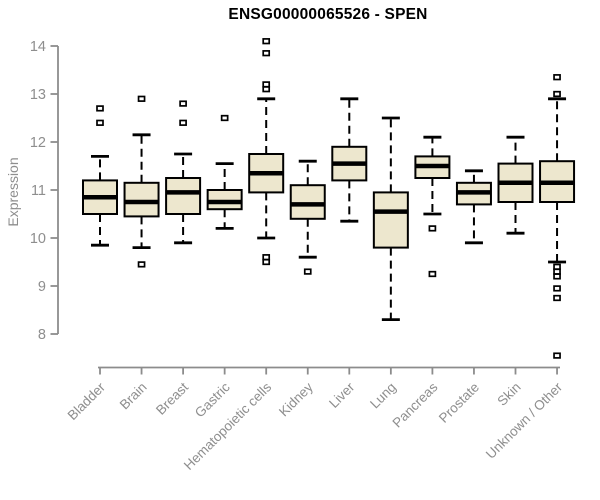 Image resolution: width=600 pixels, height=500 pixels. I want to click on x-category-label: Kidney, so click(296, 399).